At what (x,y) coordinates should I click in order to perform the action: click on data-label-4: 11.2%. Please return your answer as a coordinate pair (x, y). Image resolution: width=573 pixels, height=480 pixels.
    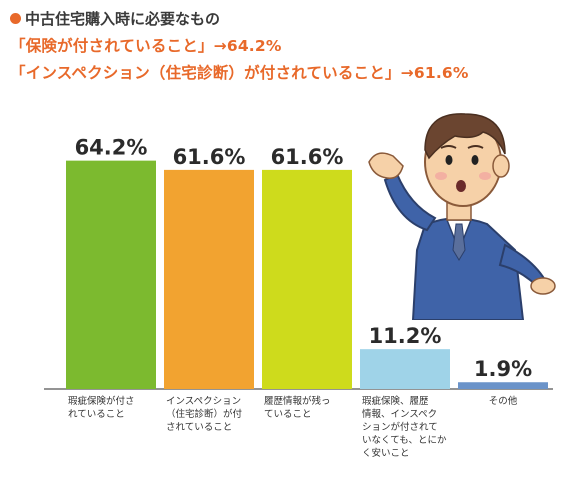
    Looking at the image, I should click on (405, 336).